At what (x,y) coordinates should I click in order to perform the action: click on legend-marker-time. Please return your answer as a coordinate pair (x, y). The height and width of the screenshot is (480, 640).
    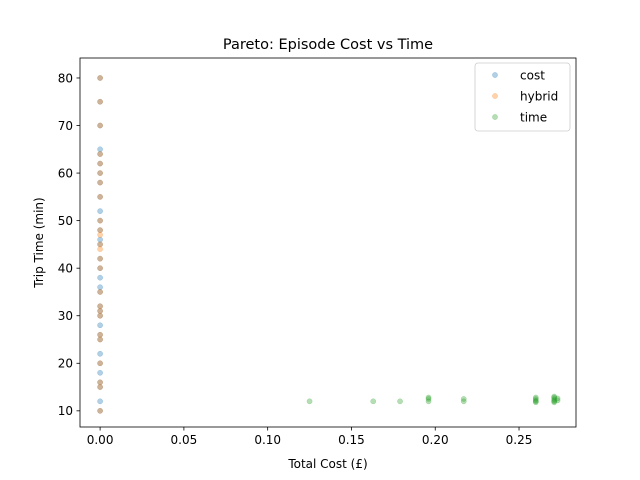
    Looking at the image, I should click on (495, 117).